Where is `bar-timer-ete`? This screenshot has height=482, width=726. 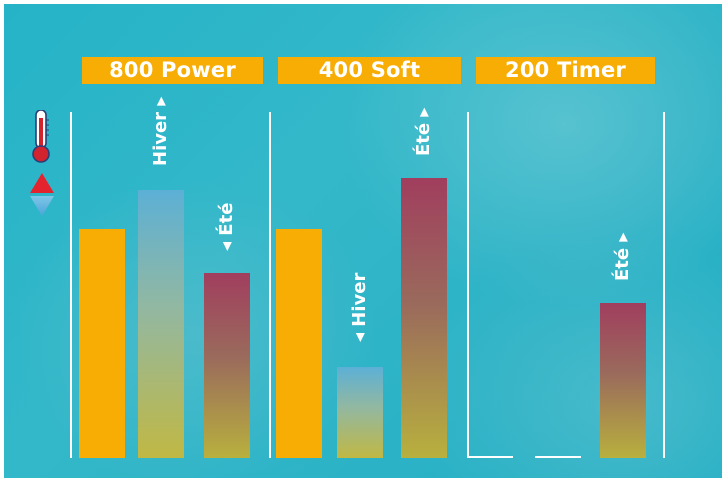 bar-timer-ete is located at coordinates (623, 380).